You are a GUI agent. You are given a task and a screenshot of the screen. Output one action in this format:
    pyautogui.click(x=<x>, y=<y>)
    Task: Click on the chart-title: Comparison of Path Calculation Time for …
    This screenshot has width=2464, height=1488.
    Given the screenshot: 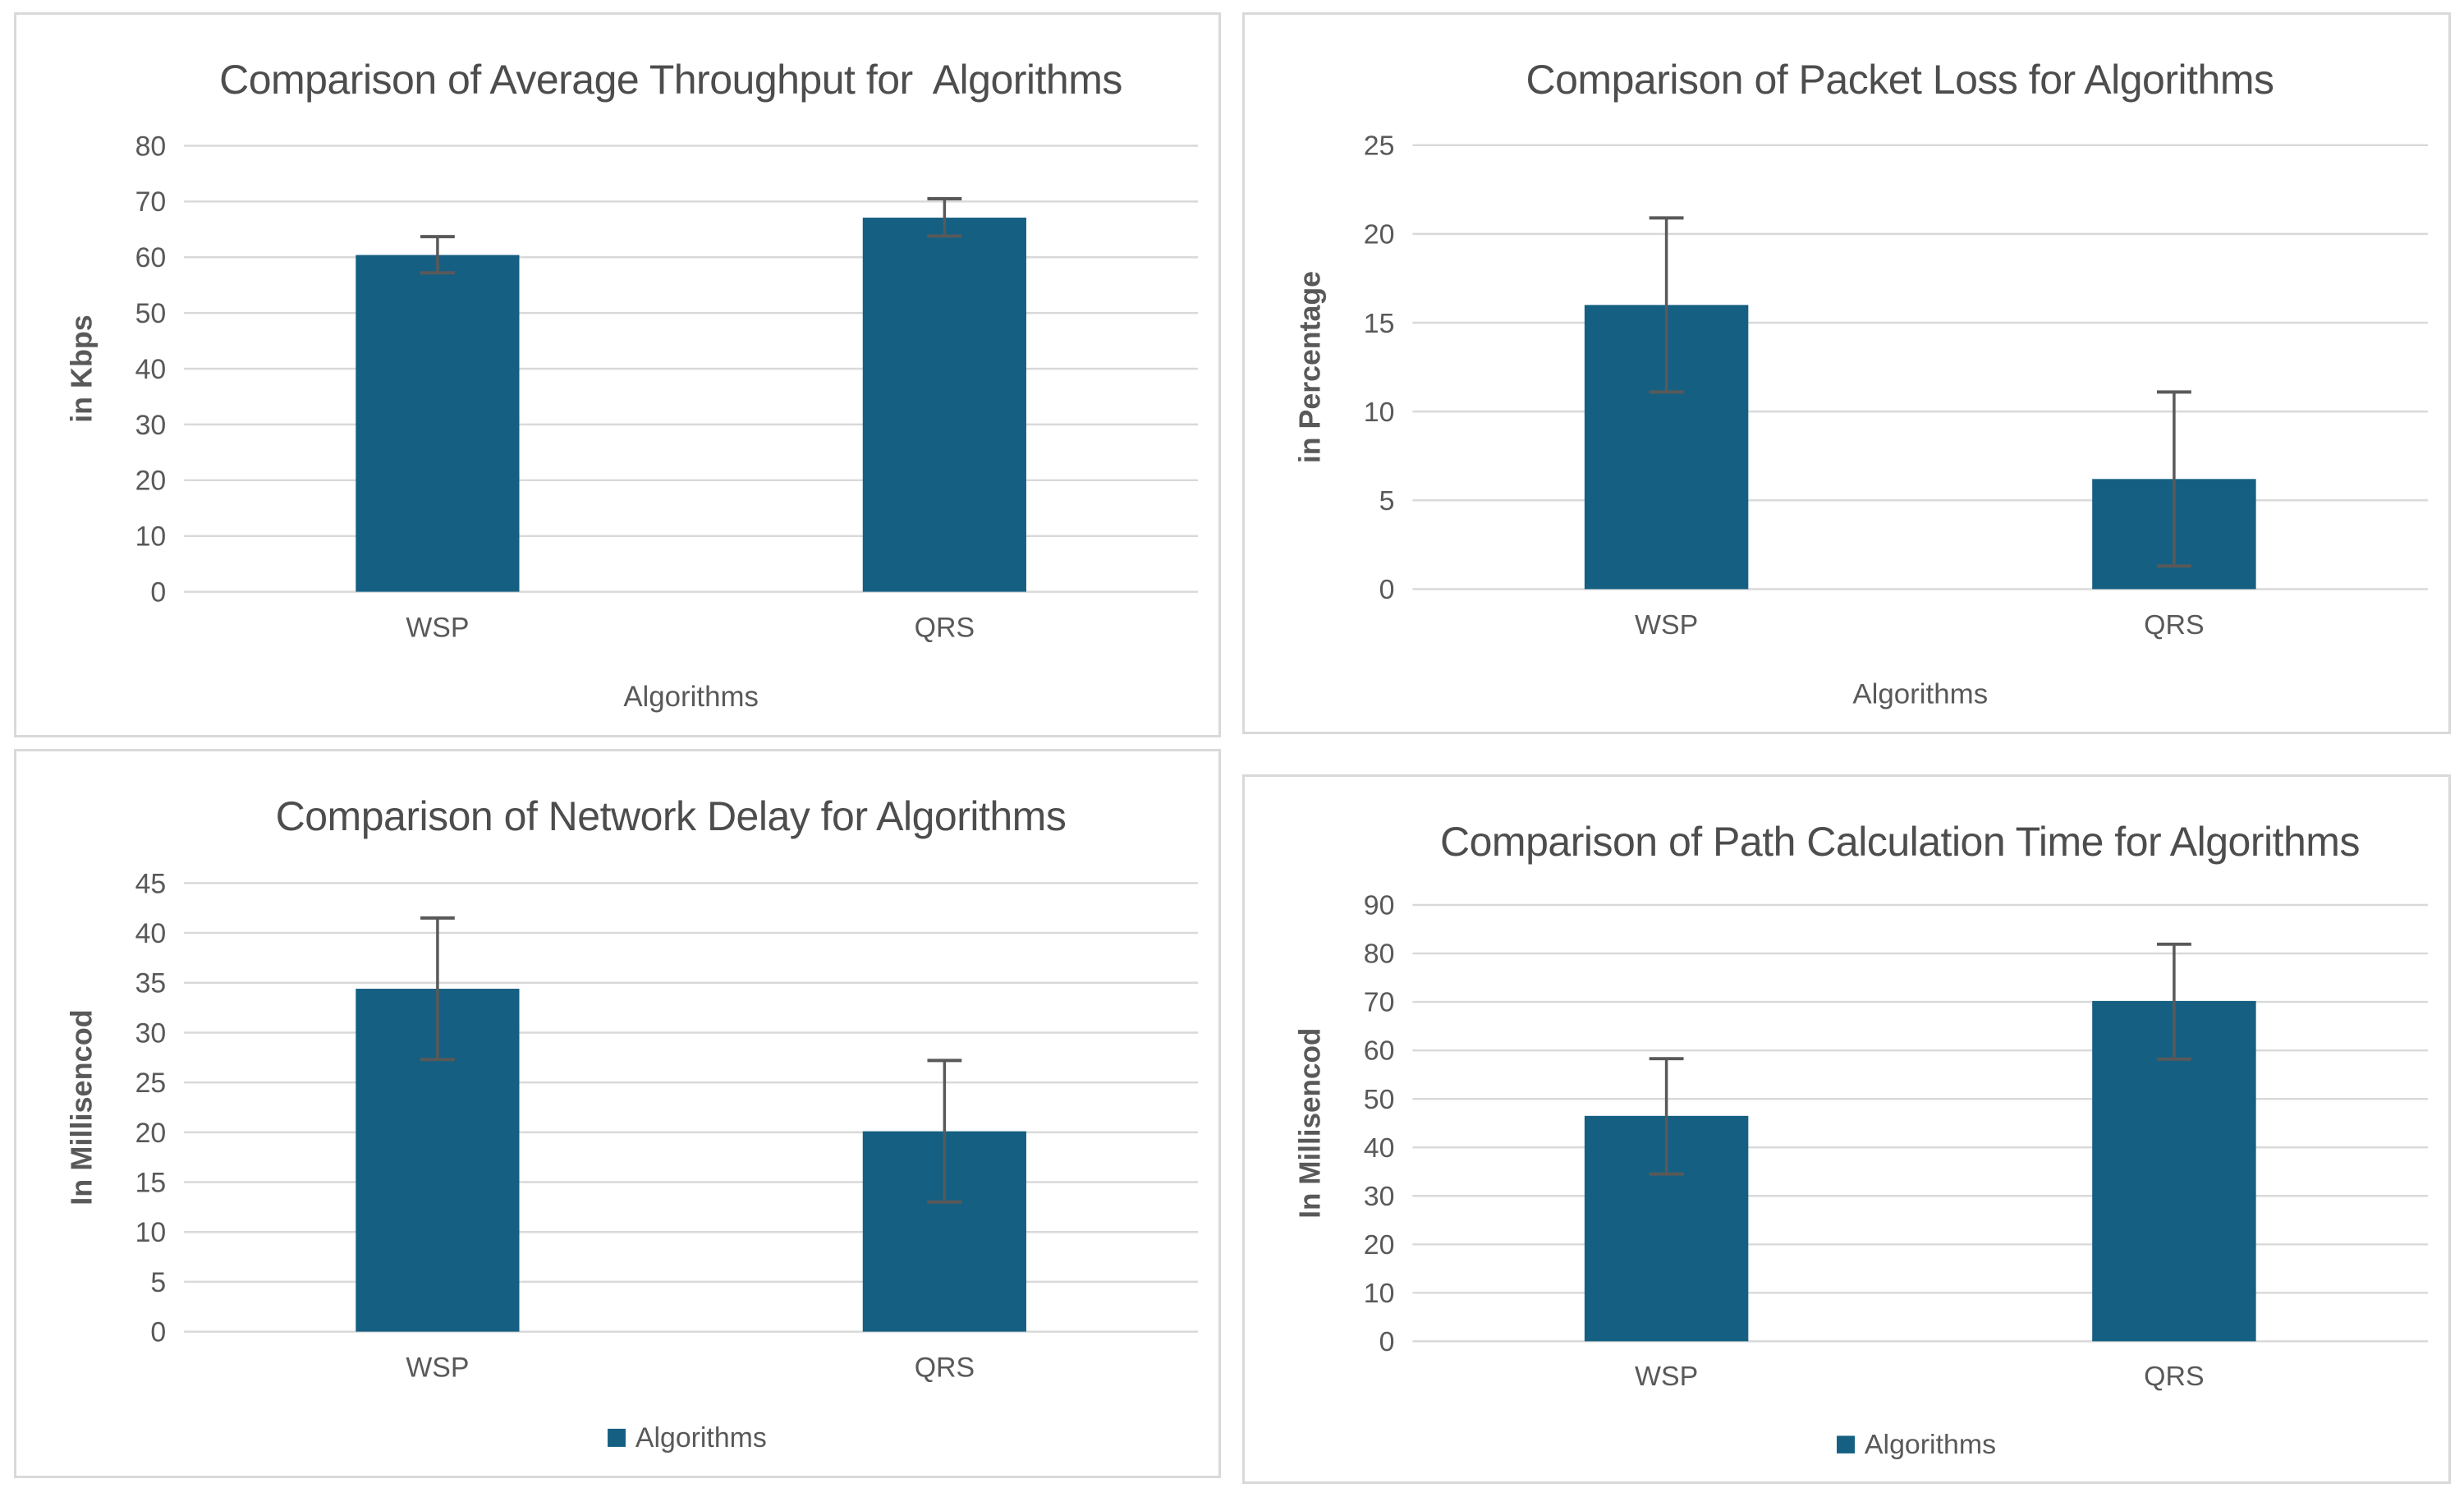 What is the action you would take?
    pyautogui.click(x=1900, y=842)
    